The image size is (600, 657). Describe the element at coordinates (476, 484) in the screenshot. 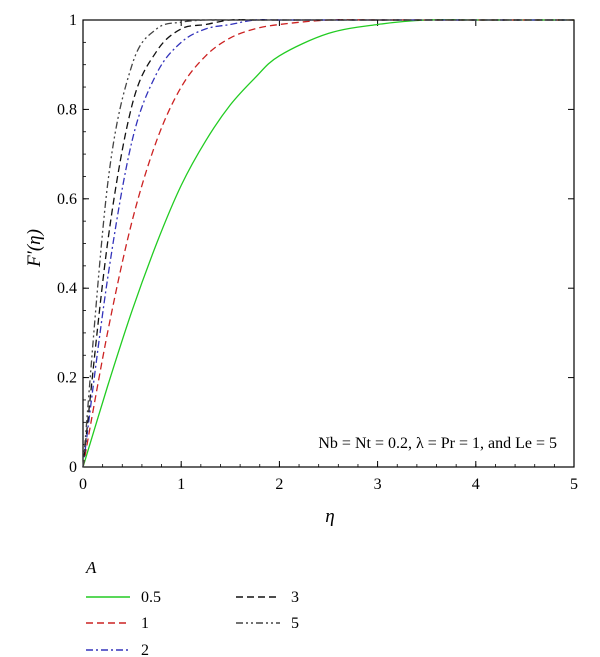

I see `x-tick-label: 4` at that location.